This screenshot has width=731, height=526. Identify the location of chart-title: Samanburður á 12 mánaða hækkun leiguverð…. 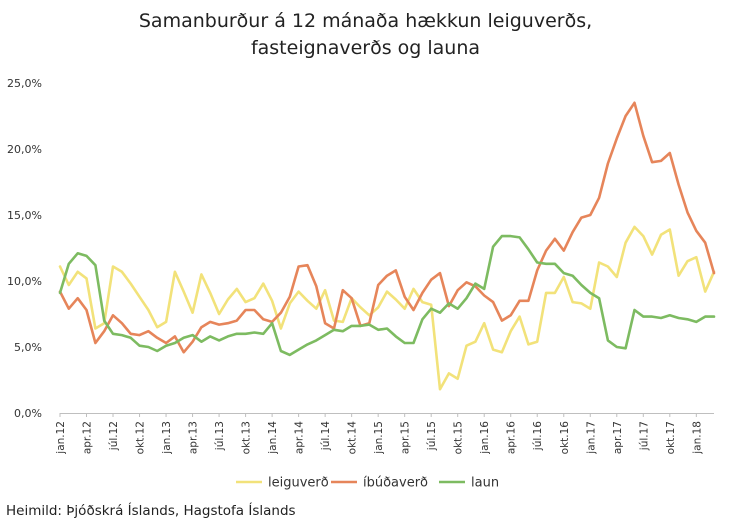
(365, 35).